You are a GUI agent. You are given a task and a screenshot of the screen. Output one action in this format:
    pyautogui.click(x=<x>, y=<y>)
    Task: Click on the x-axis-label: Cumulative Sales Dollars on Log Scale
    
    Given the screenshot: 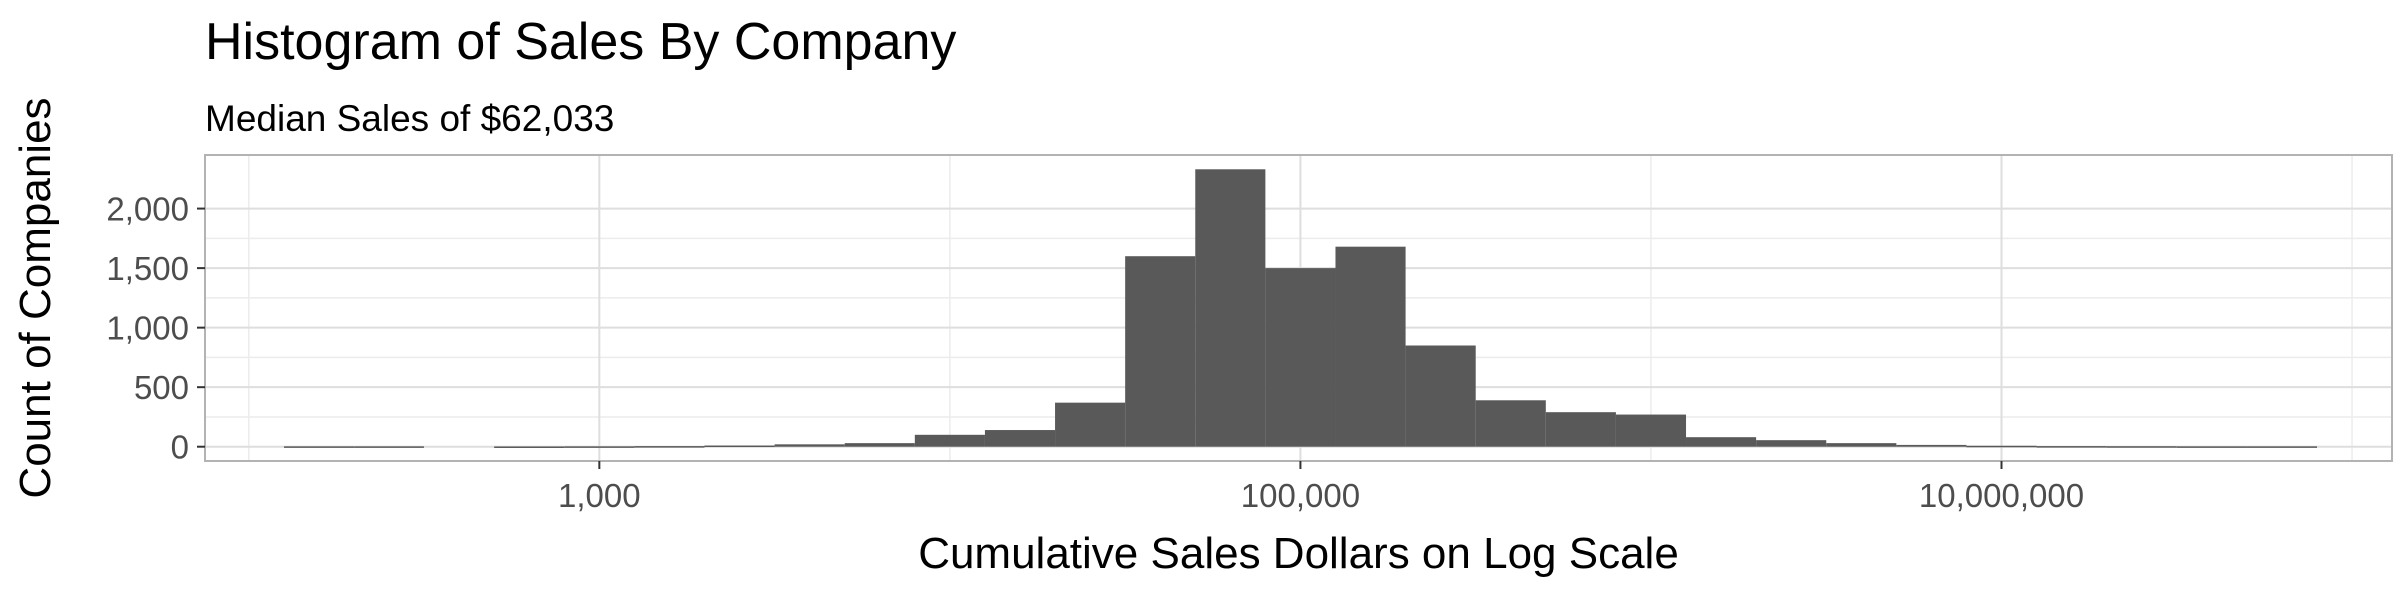 What is the action you would take?
    pyautogui.click(x=1298, y=553)
    